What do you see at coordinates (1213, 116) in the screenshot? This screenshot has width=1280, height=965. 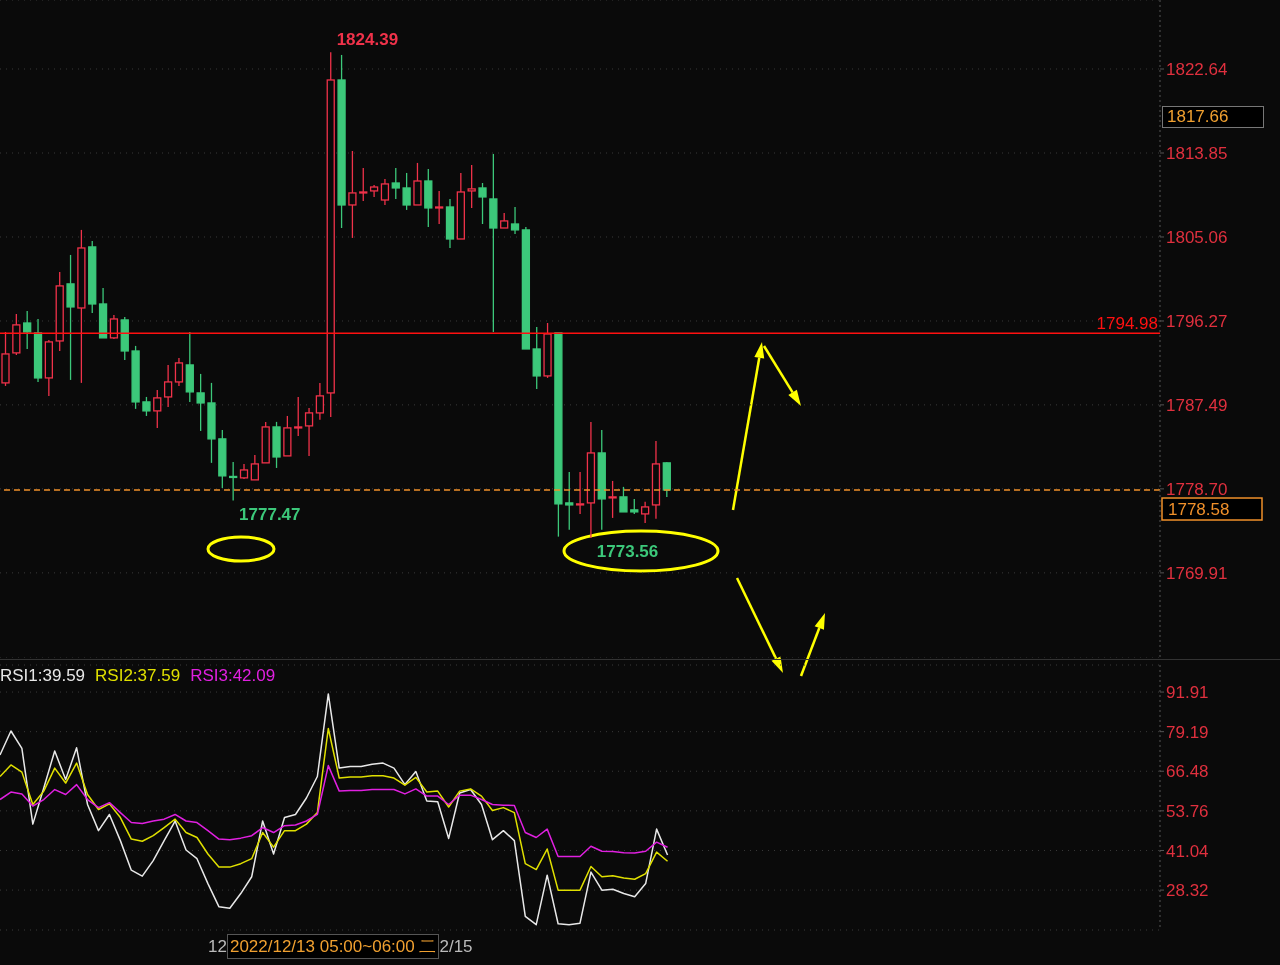 I see `text: 1817.66` at bounding box center [1213, 116].